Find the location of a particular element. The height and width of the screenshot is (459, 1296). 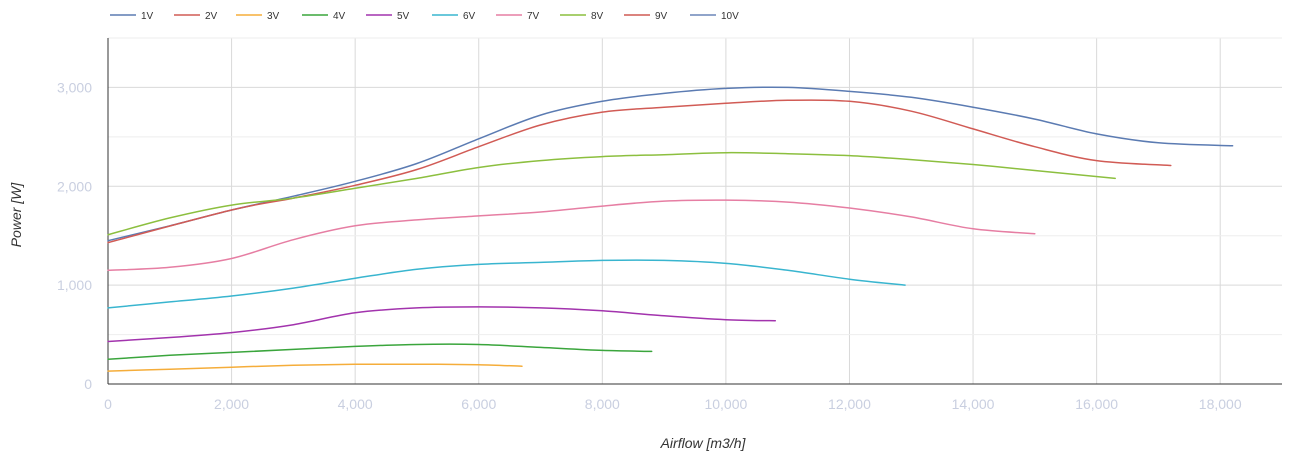

x-tick-label: 14,000 is located at coordinates (973, 404).